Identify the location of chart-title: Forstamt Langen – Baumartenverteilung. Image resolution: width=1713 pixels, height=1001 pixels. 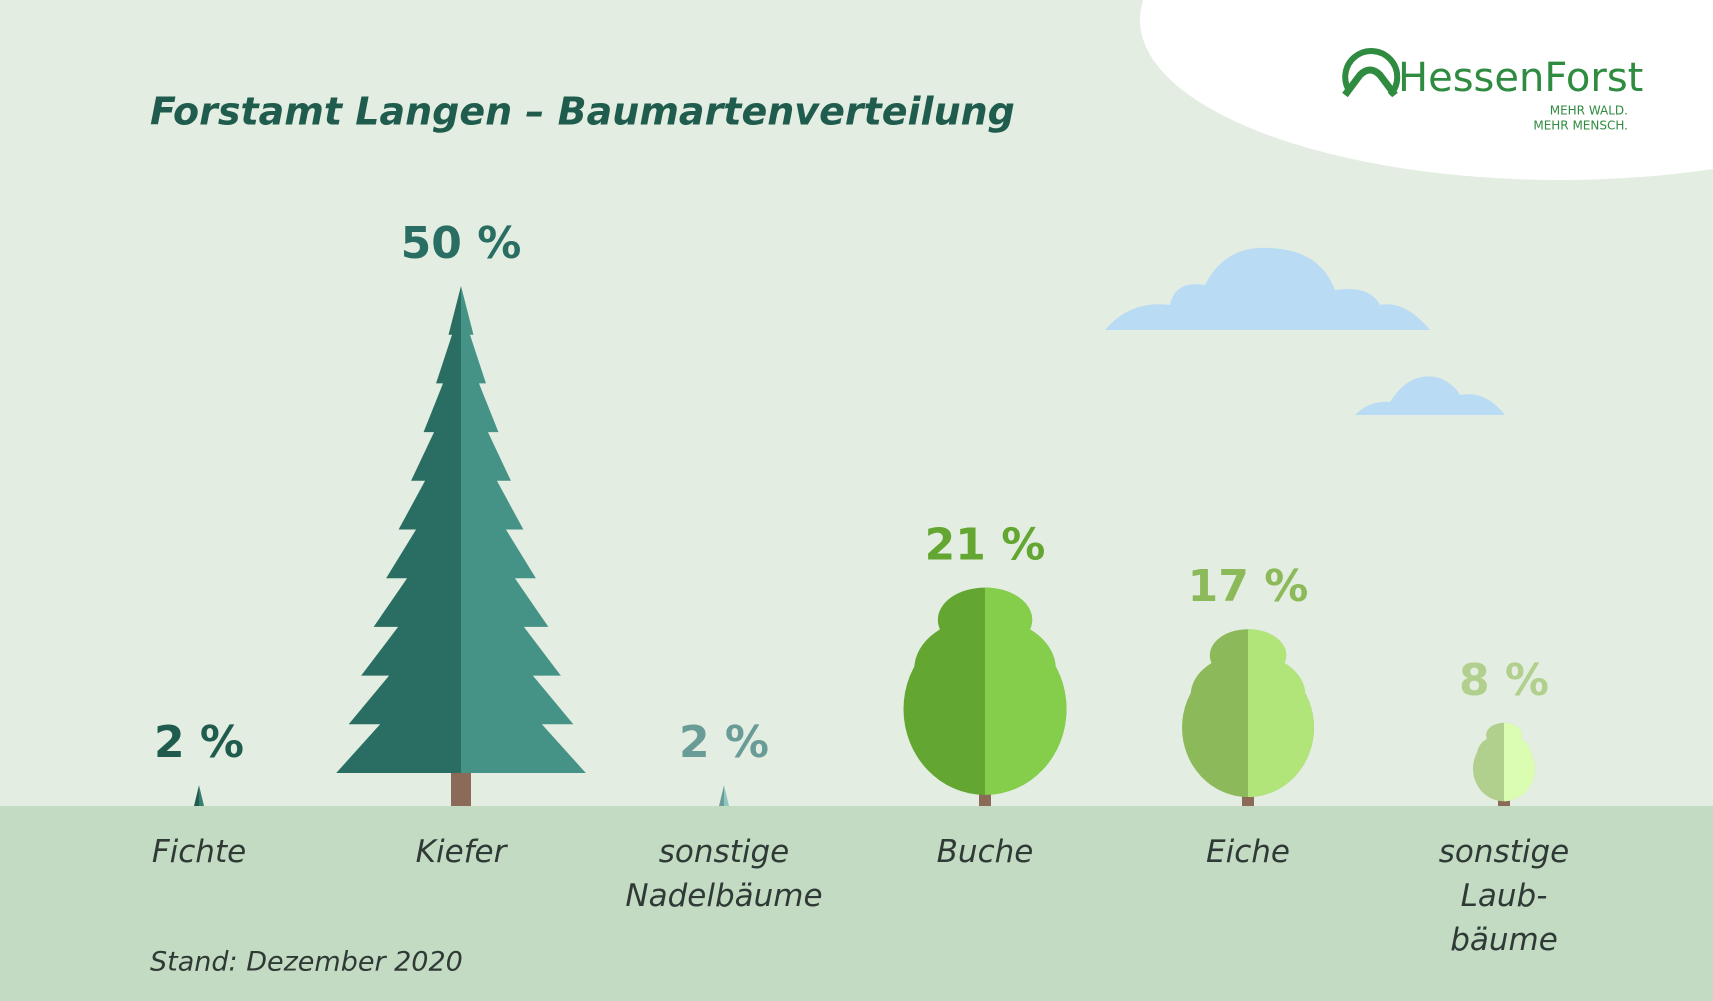
(582, 112).